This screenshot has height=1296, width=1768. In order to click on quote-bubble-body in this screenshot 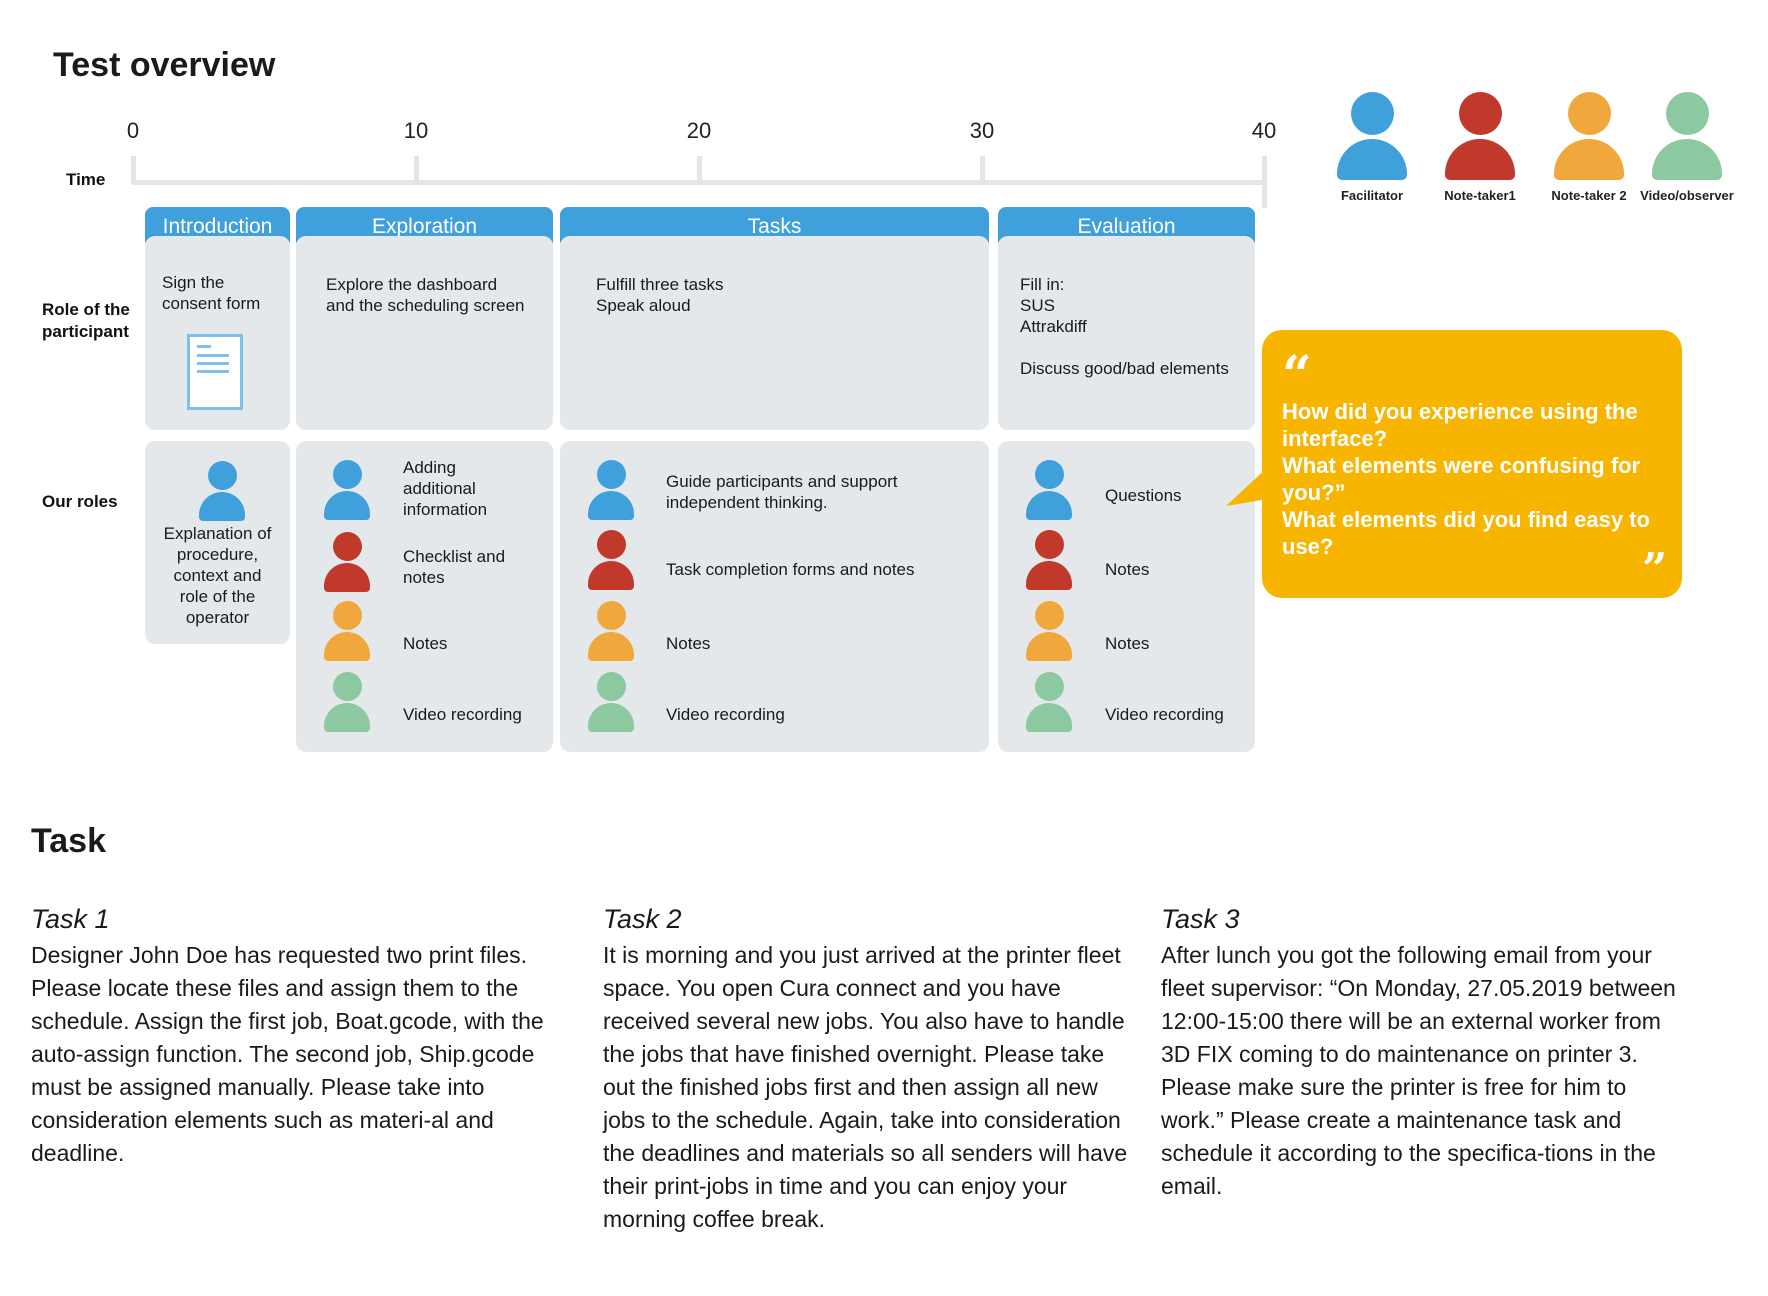, I will do `click(1472, 464)`.